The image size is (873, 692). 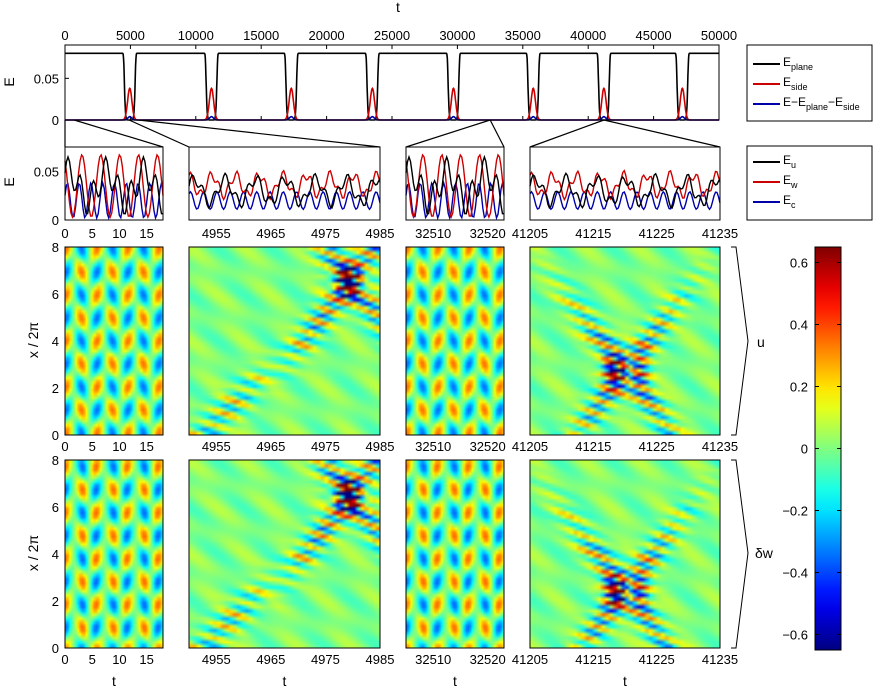 I want to click on top-xtick-label: 50000, so click(x=719, y=35).